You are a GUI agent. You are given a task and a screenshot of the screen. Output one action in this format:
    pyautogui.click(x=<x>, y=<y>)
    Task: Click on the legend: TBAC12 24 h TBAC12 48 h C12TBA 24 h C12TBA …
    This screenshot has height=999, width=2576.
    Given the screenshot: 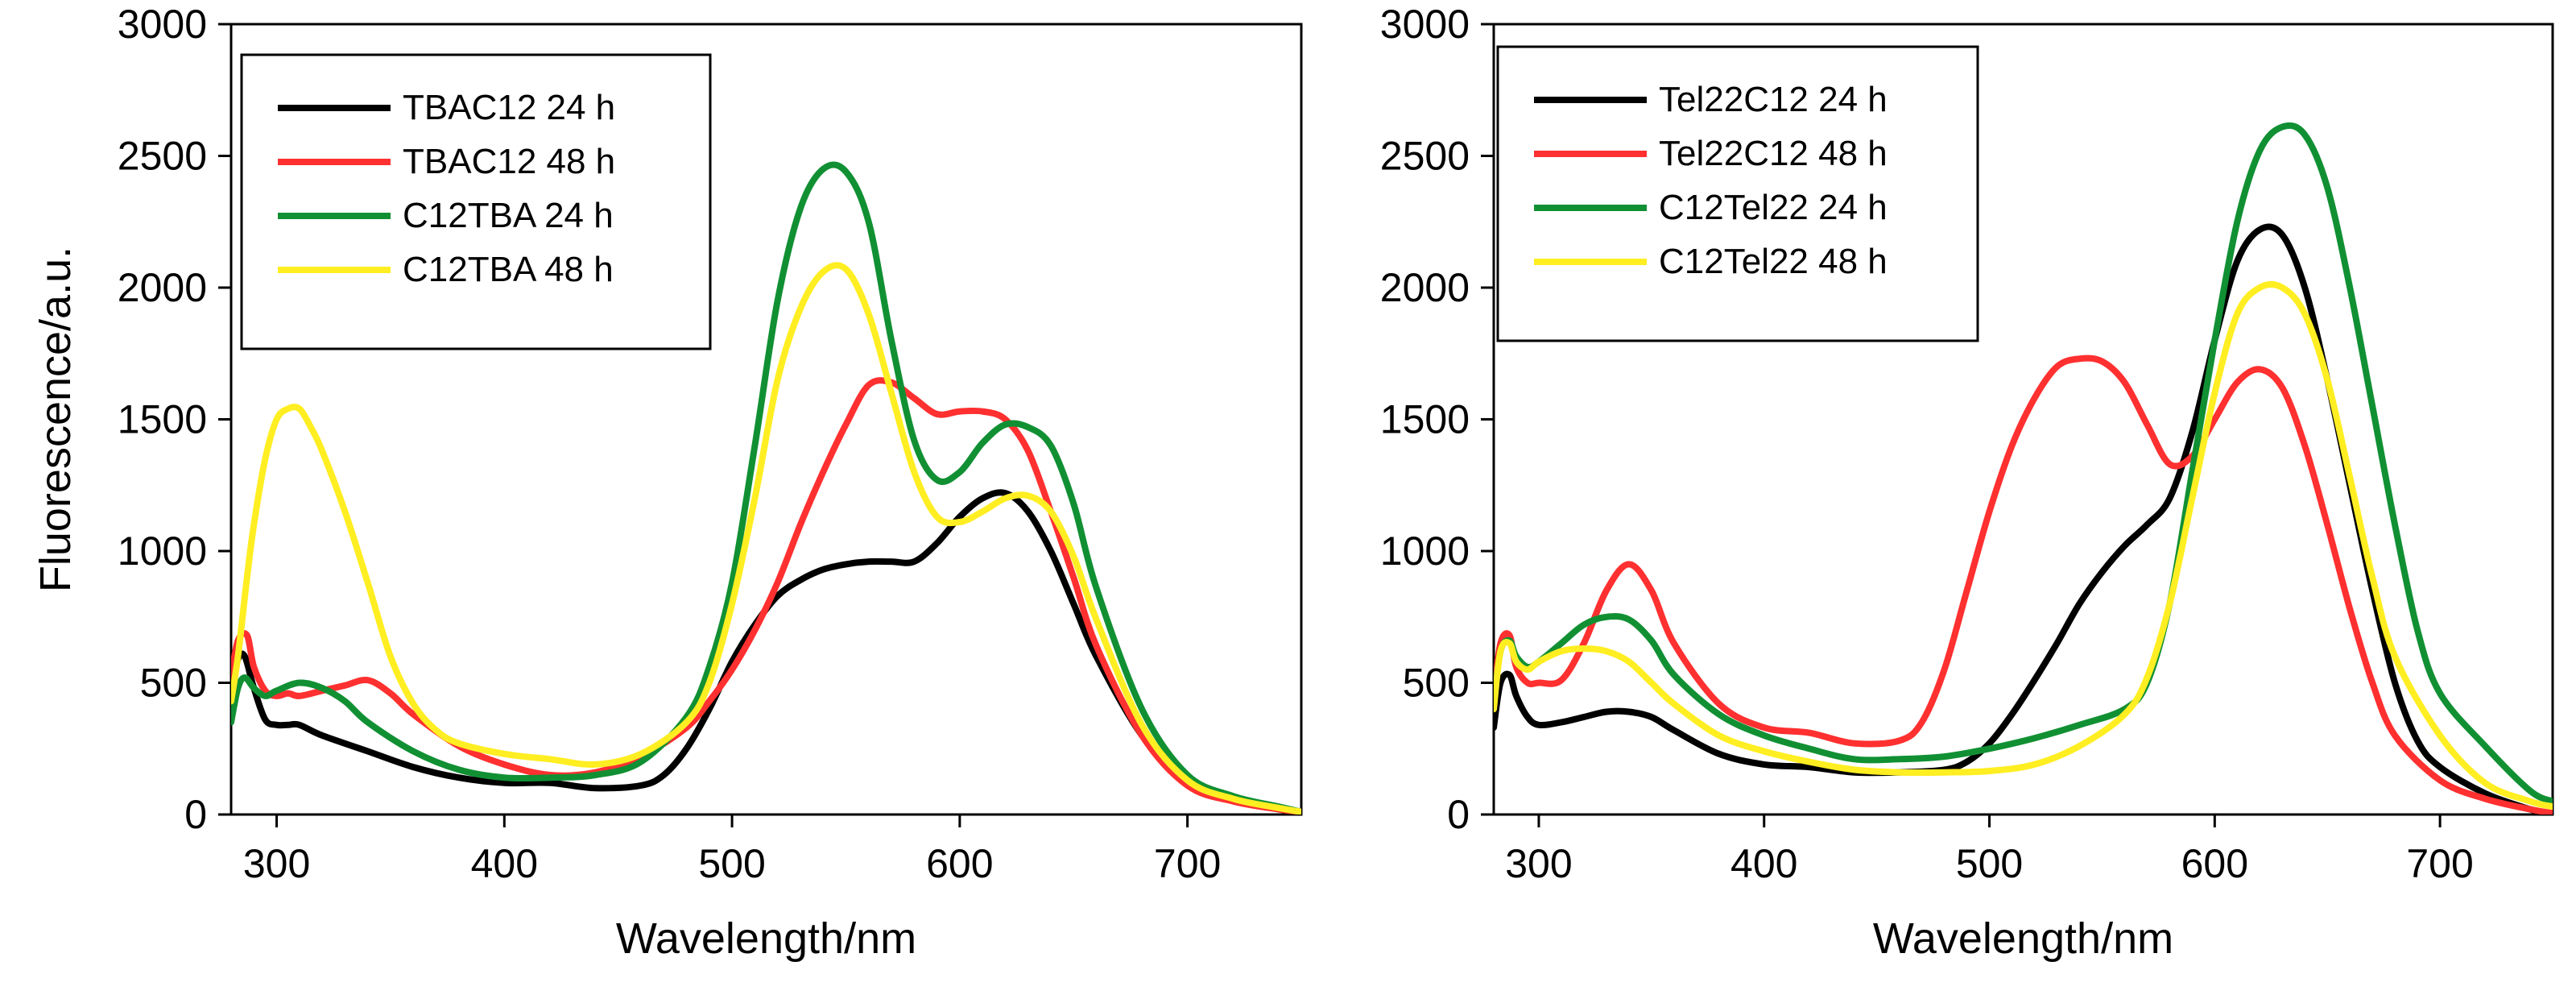 What is the action you would take?
    pyautogui.click(x=476, y=201)
    